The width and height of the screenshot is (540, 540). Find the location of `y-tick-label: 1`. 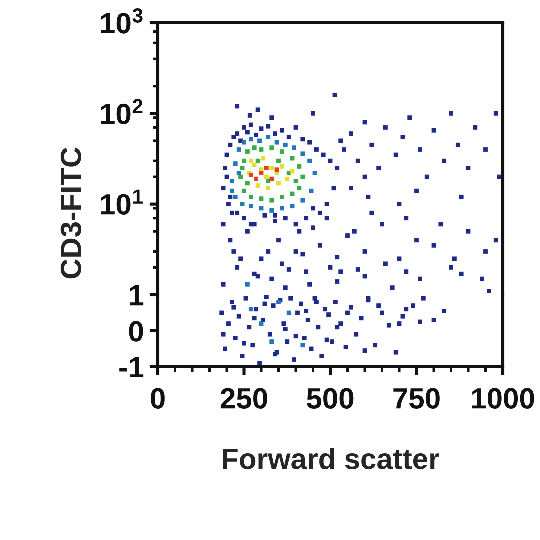

y-tick-label: 1 is located at coordinates (137, 296).